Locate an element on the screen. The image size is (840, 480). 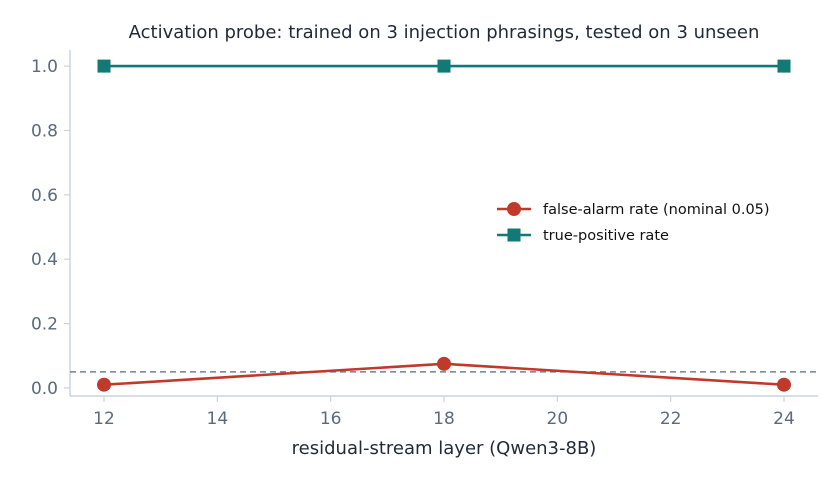
y-ticks: 0.0 0.2 0.4 0.6 0.8 1.0 is located at coordinates (50, 228).